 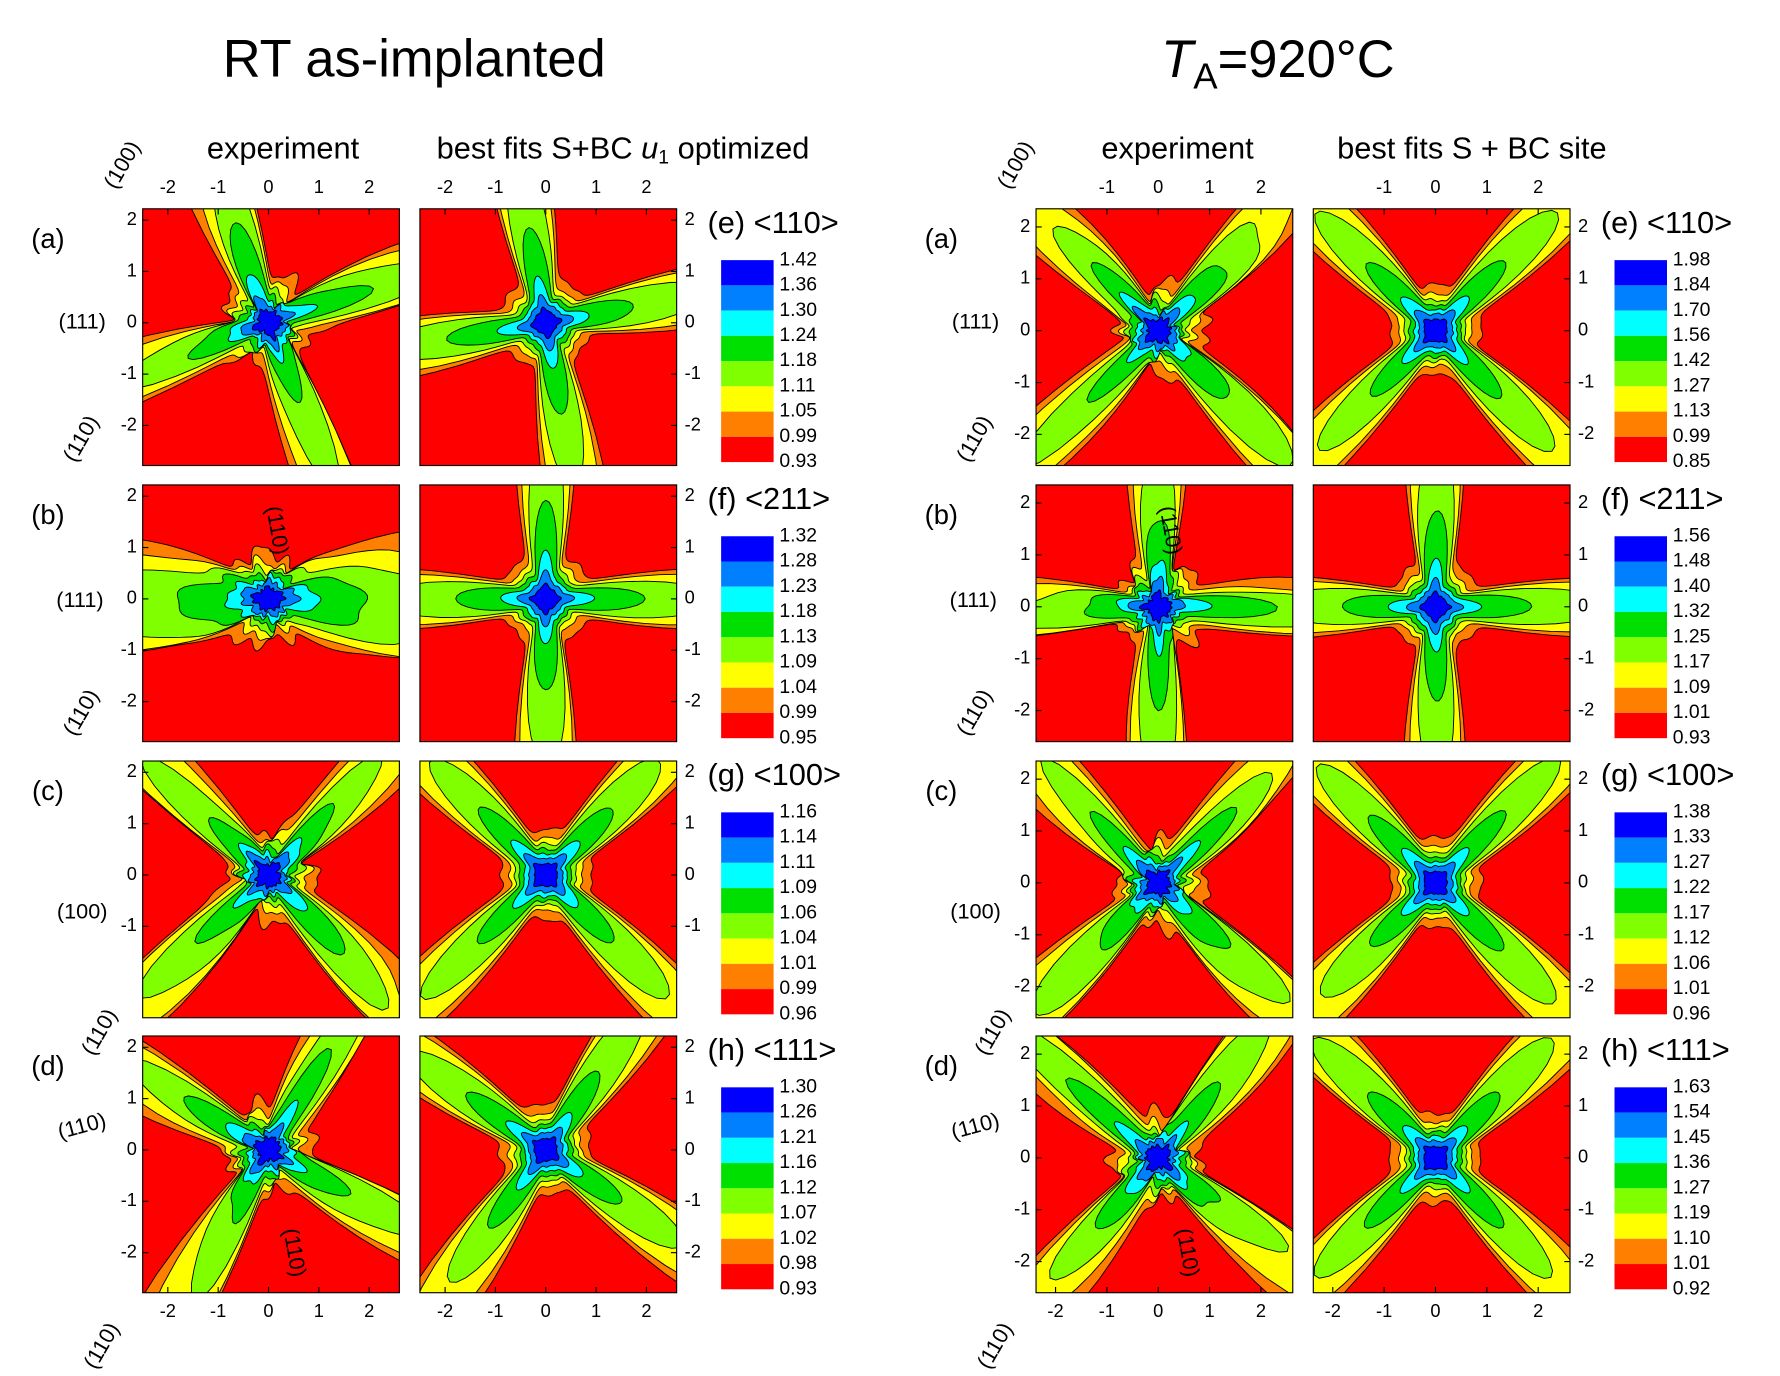 I want to click on colorbar-level: 1.56, so click(x=1692, y=335).